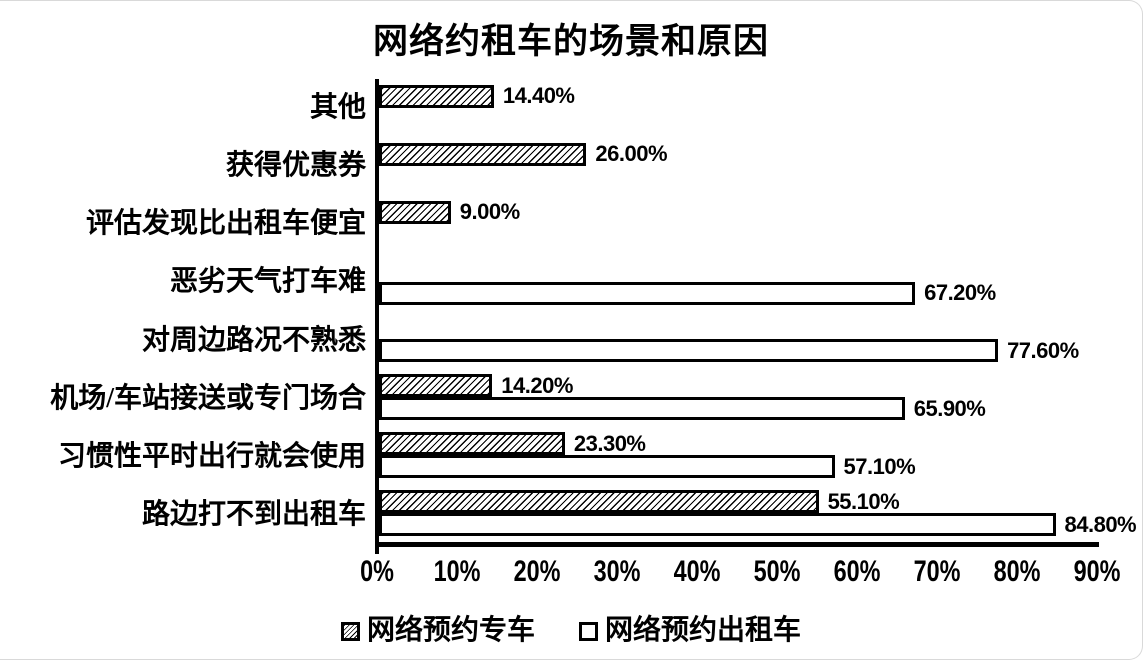 The image size is (1143, 660). Describe the element at coordinates (253, 340) in the screenshot. I see `category-label: 对周边路况不熟悉` at that location.